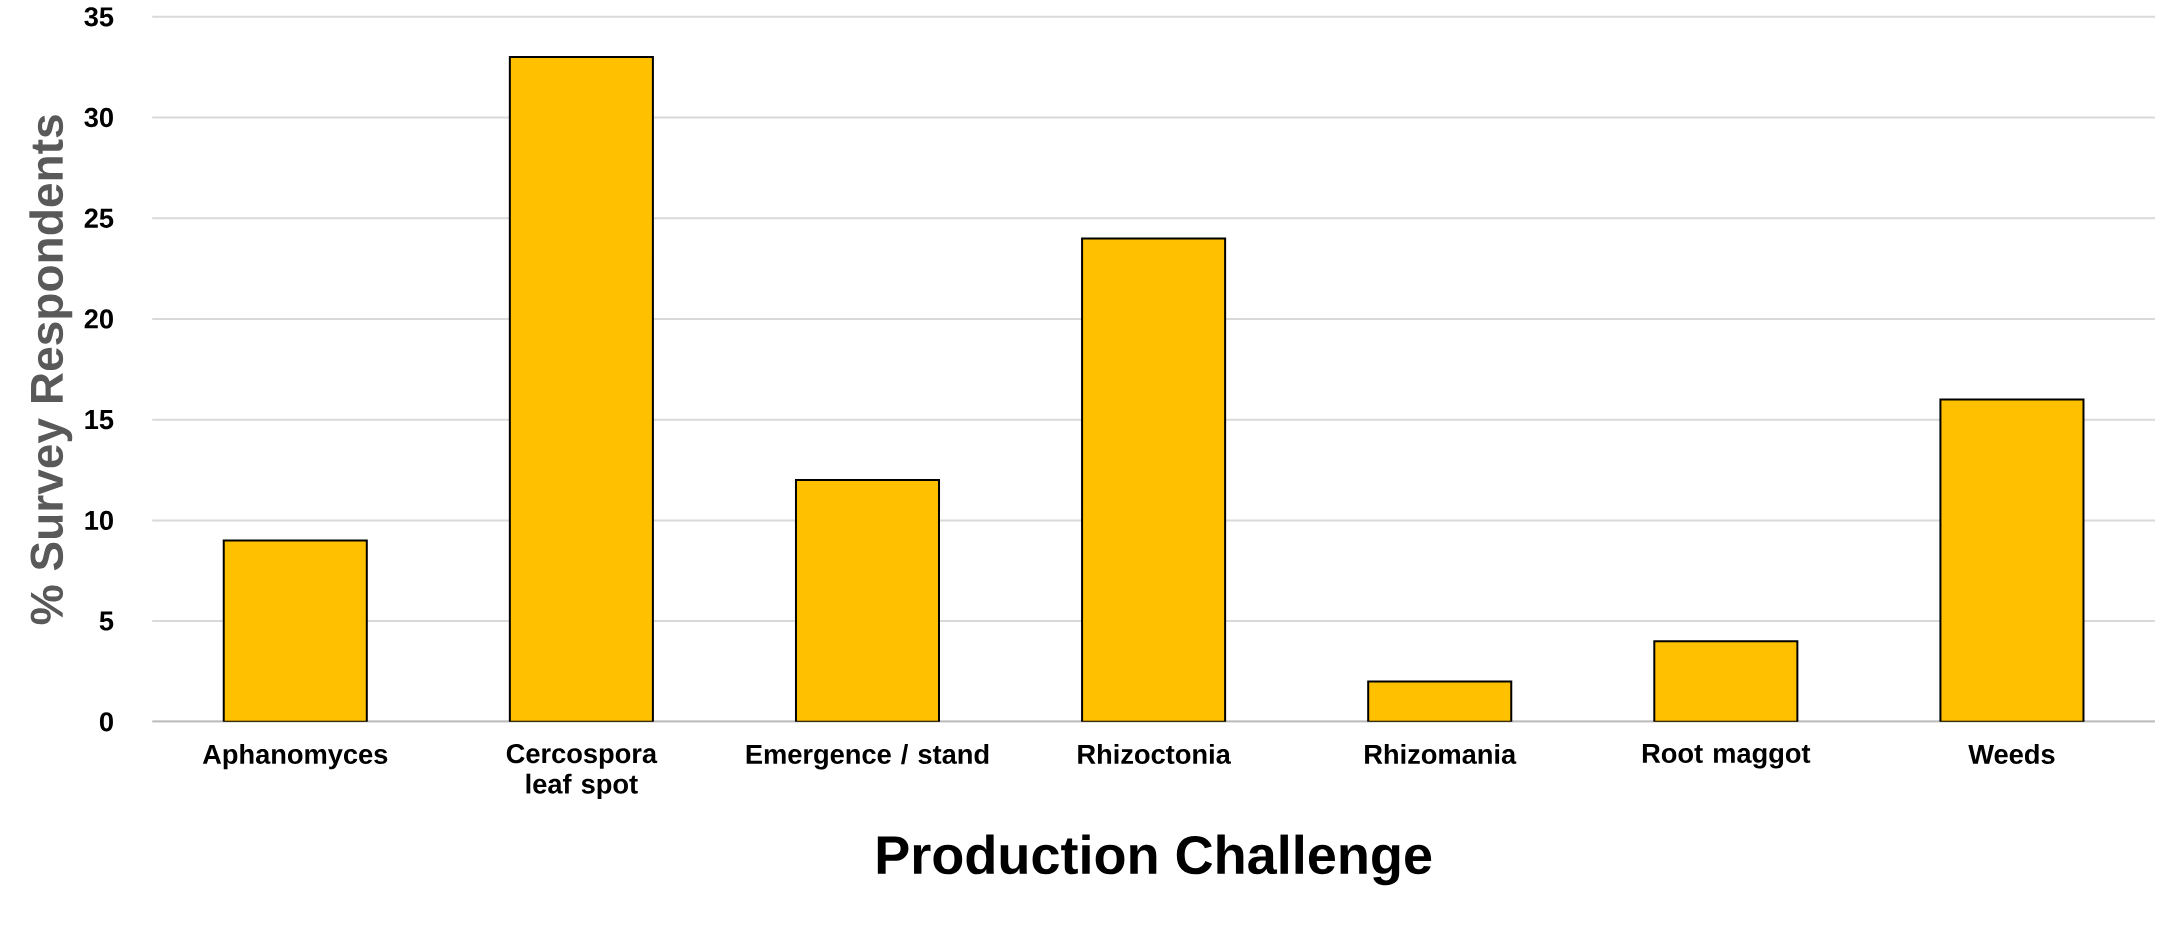 Image resolution: width=2163 pixels, height=946 pixels. I want to click on x-tick-label: Weeds, so click(2011, 753).